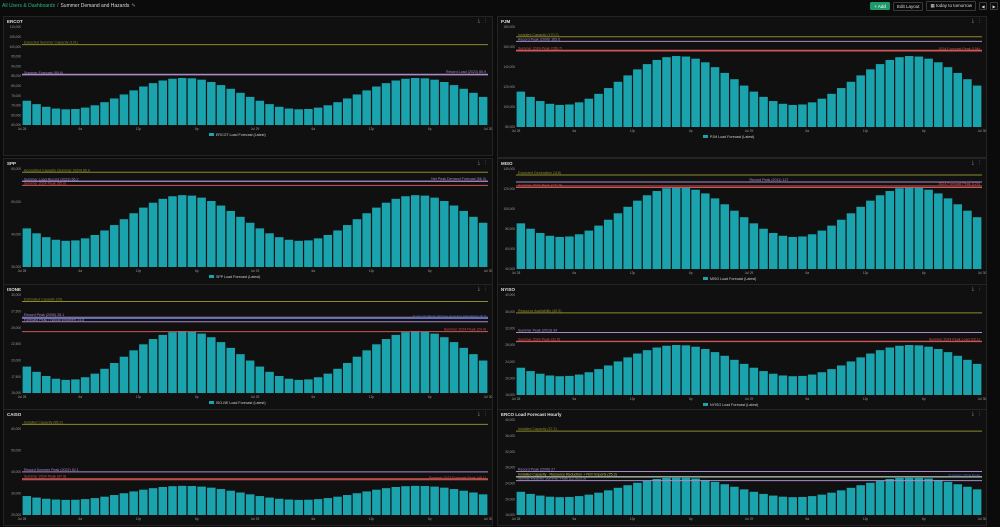 This screenshot has height=527, width=1000. What do you see at coordinates (16, 86) in the screenshot?
I see `y-tick-label: 80,000` at bounding box center [16, 86].